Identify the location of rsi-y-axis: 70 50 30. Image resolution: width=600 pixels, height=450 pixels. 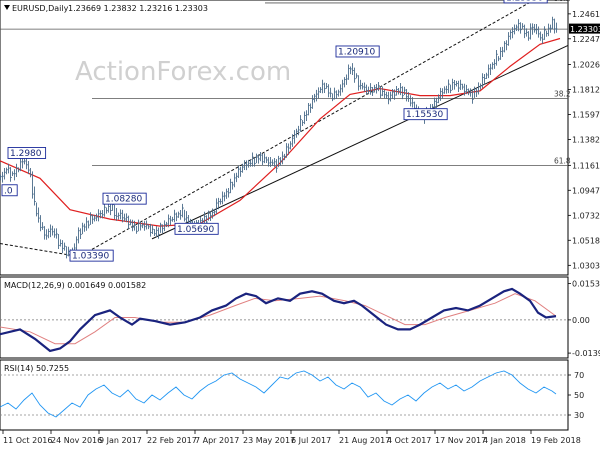
(576, 395).